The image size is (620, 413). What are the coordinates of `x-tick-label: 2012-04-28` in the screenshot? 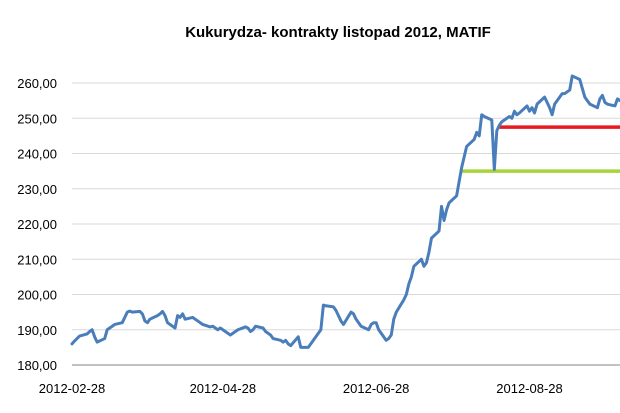 It's located at (223, 388).